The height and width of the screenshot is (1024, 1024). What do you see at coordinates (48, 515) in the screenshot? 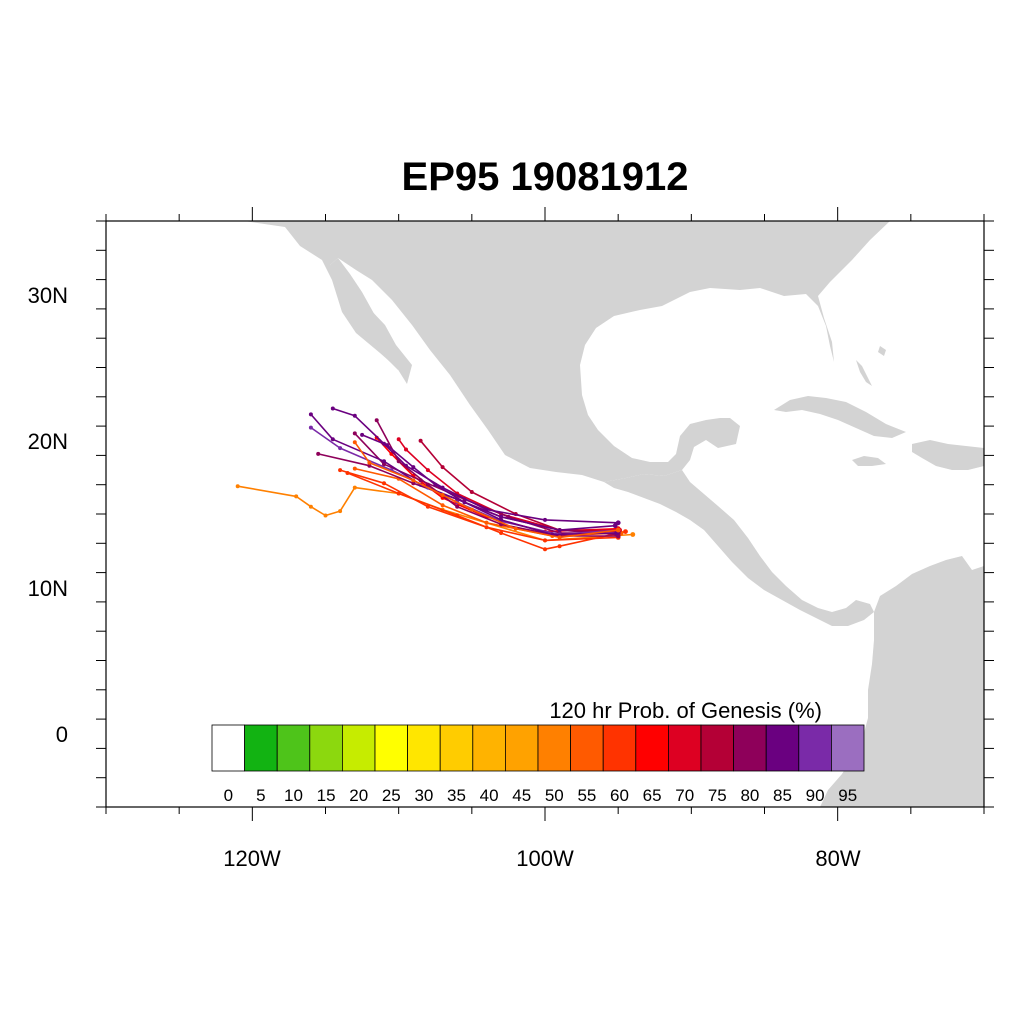
I see `lat-axis-labels: 30N 20N 10N 0` at bounding box center [48, 515].